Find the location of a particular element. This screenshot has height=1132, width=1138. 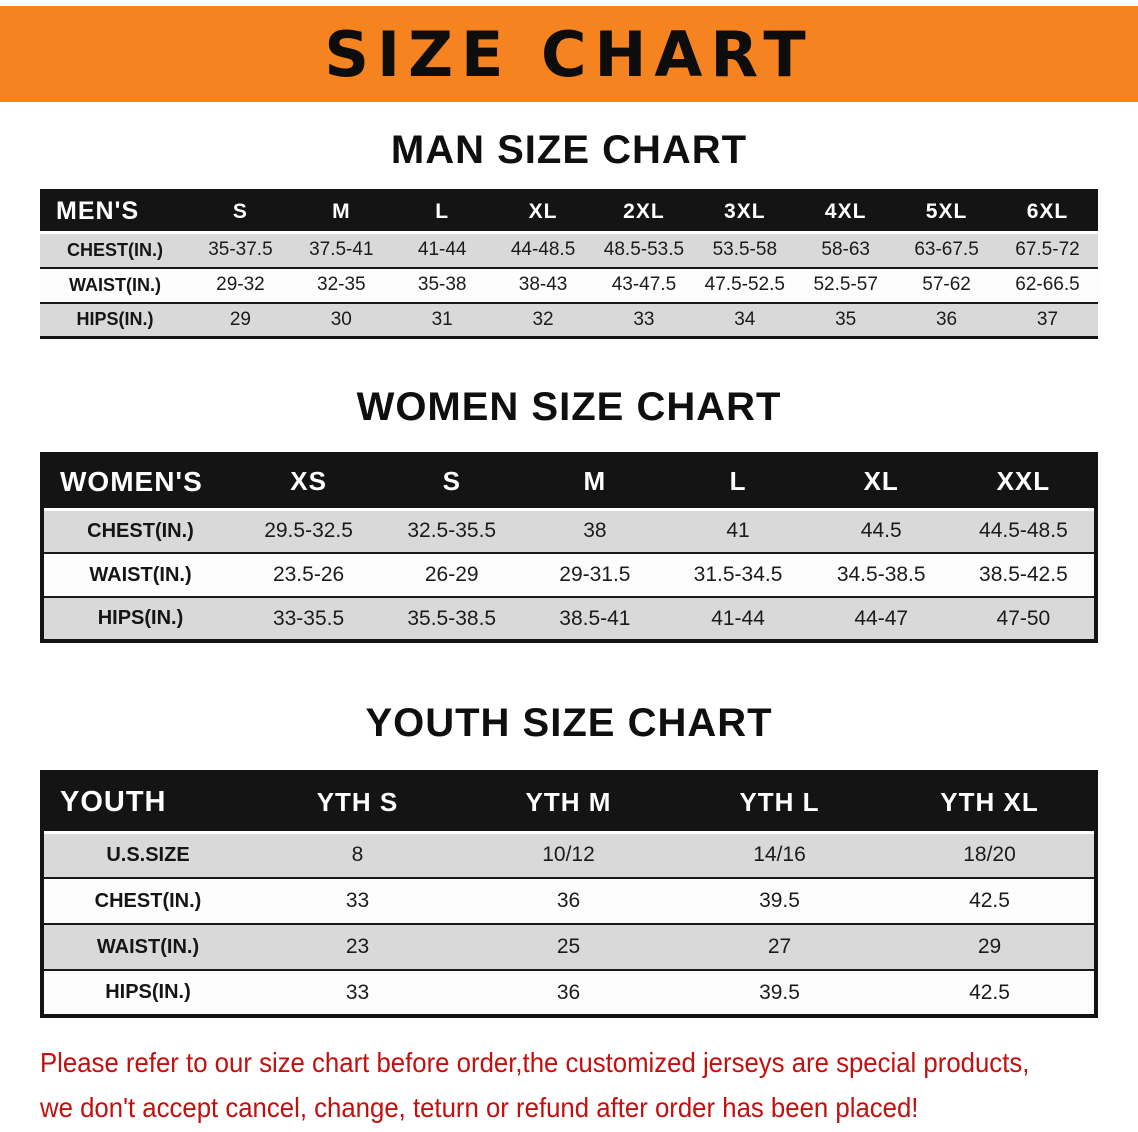

size-column-header: YTH M is located at coordinates (568, 803).